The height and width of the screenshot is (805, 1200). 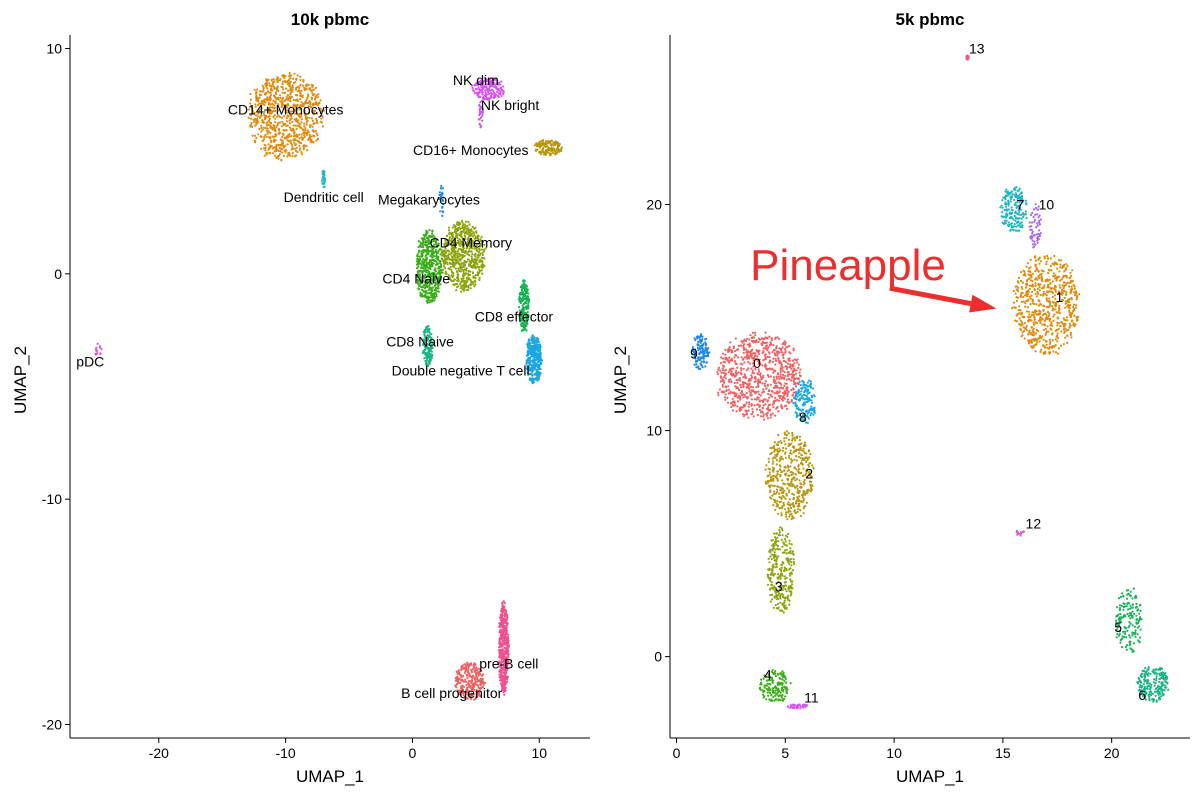 I want to click on x-tick-label: 0, so click(x=413, y=753).